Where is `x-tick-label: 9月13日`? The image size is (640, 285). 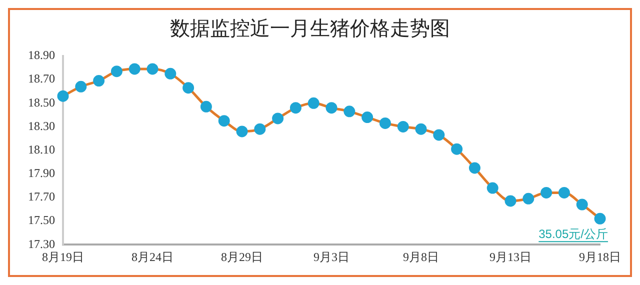 x-tick-label: 9月13日 is located at coordinates (511, 257).